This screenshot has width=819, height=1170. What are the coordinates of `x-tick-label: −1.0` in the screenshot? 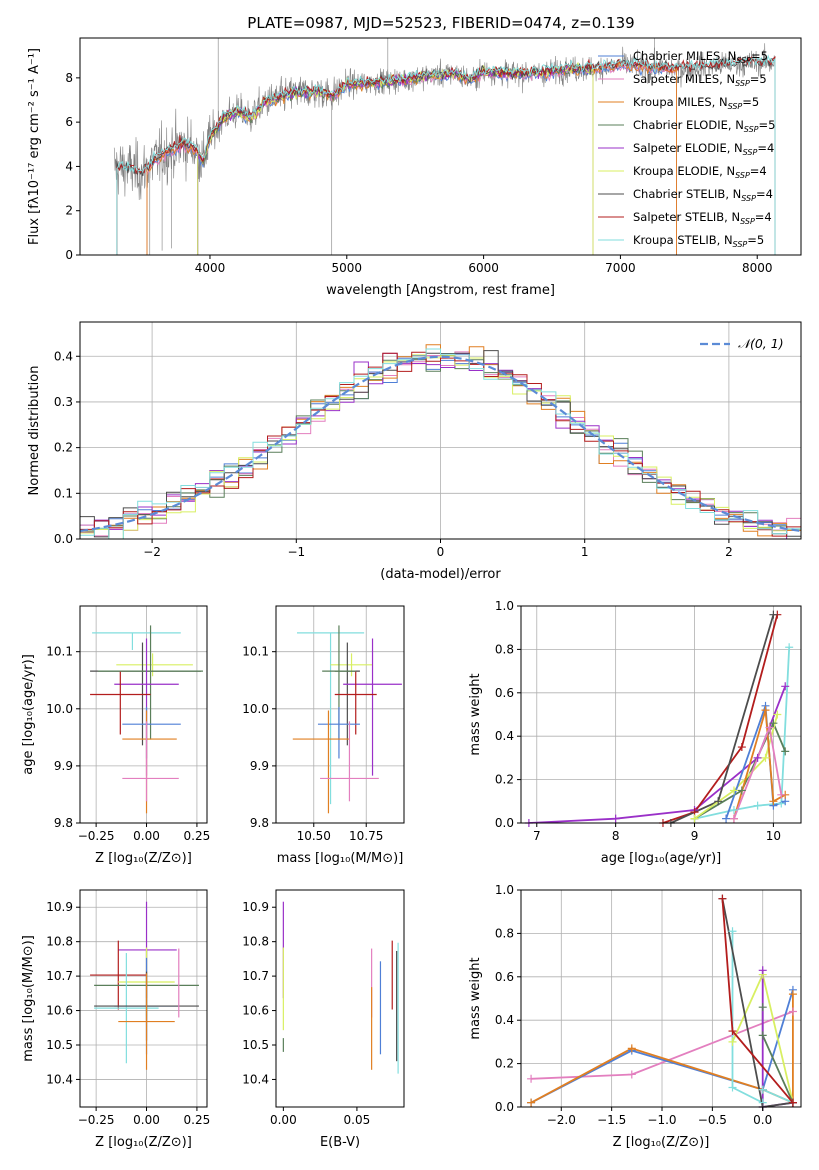 It's located at (661, 1120).